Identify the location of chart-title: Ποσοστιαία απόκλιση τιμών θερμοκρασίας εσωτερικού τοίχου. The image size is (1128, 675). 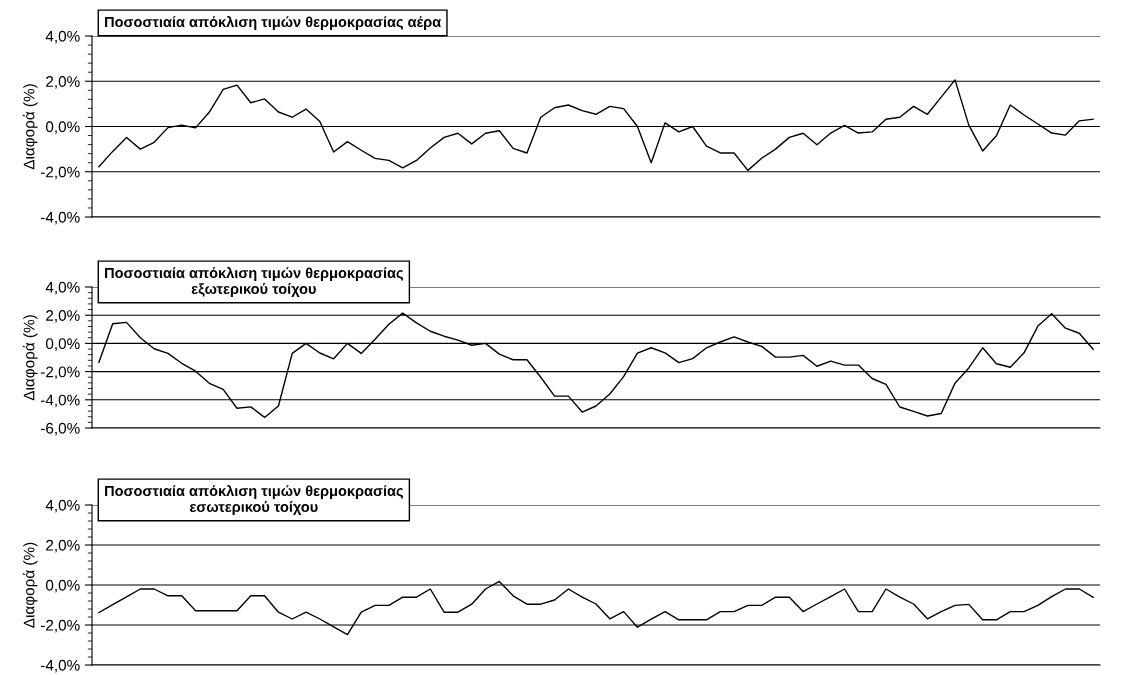
(254, 500).